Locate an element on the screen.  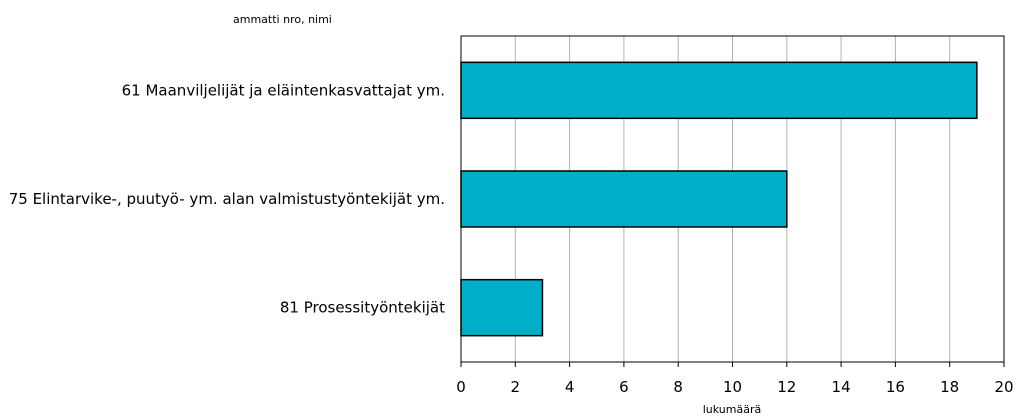
x-ticks: 0 2 4 6 8 10 12 14 16 18 20 is located at coordinates (735, 379).